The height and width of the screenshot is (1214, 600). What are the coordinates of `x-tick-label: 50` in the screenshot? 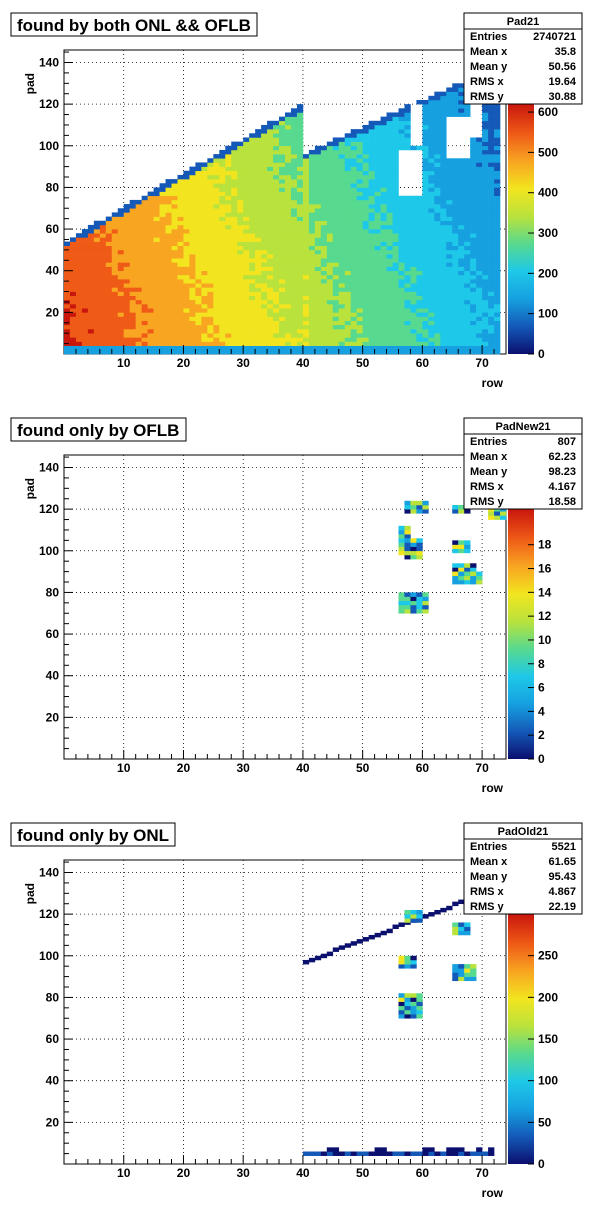 It's located at (363, 768).